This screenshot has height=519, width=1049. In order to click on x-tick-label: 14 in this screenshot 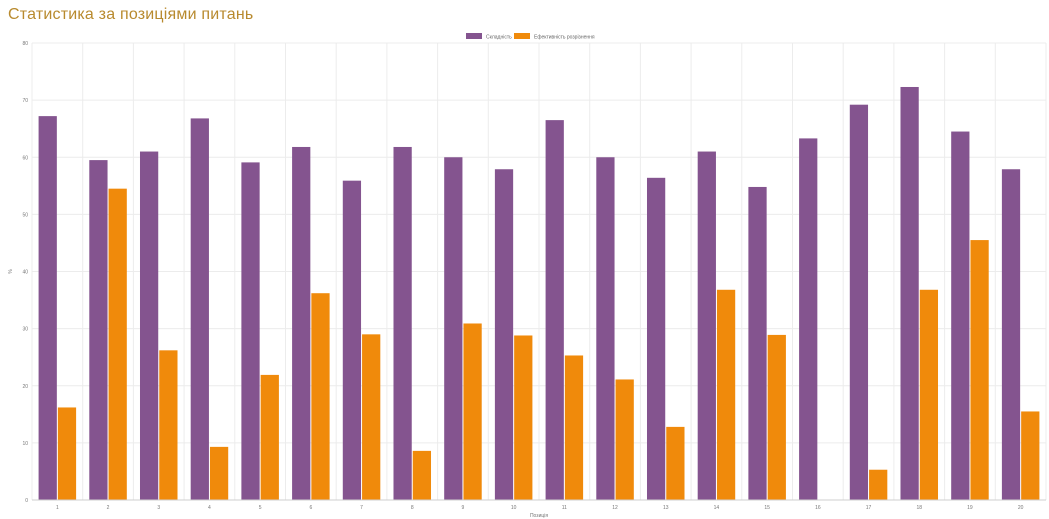, I will do `click(717, 508)`.